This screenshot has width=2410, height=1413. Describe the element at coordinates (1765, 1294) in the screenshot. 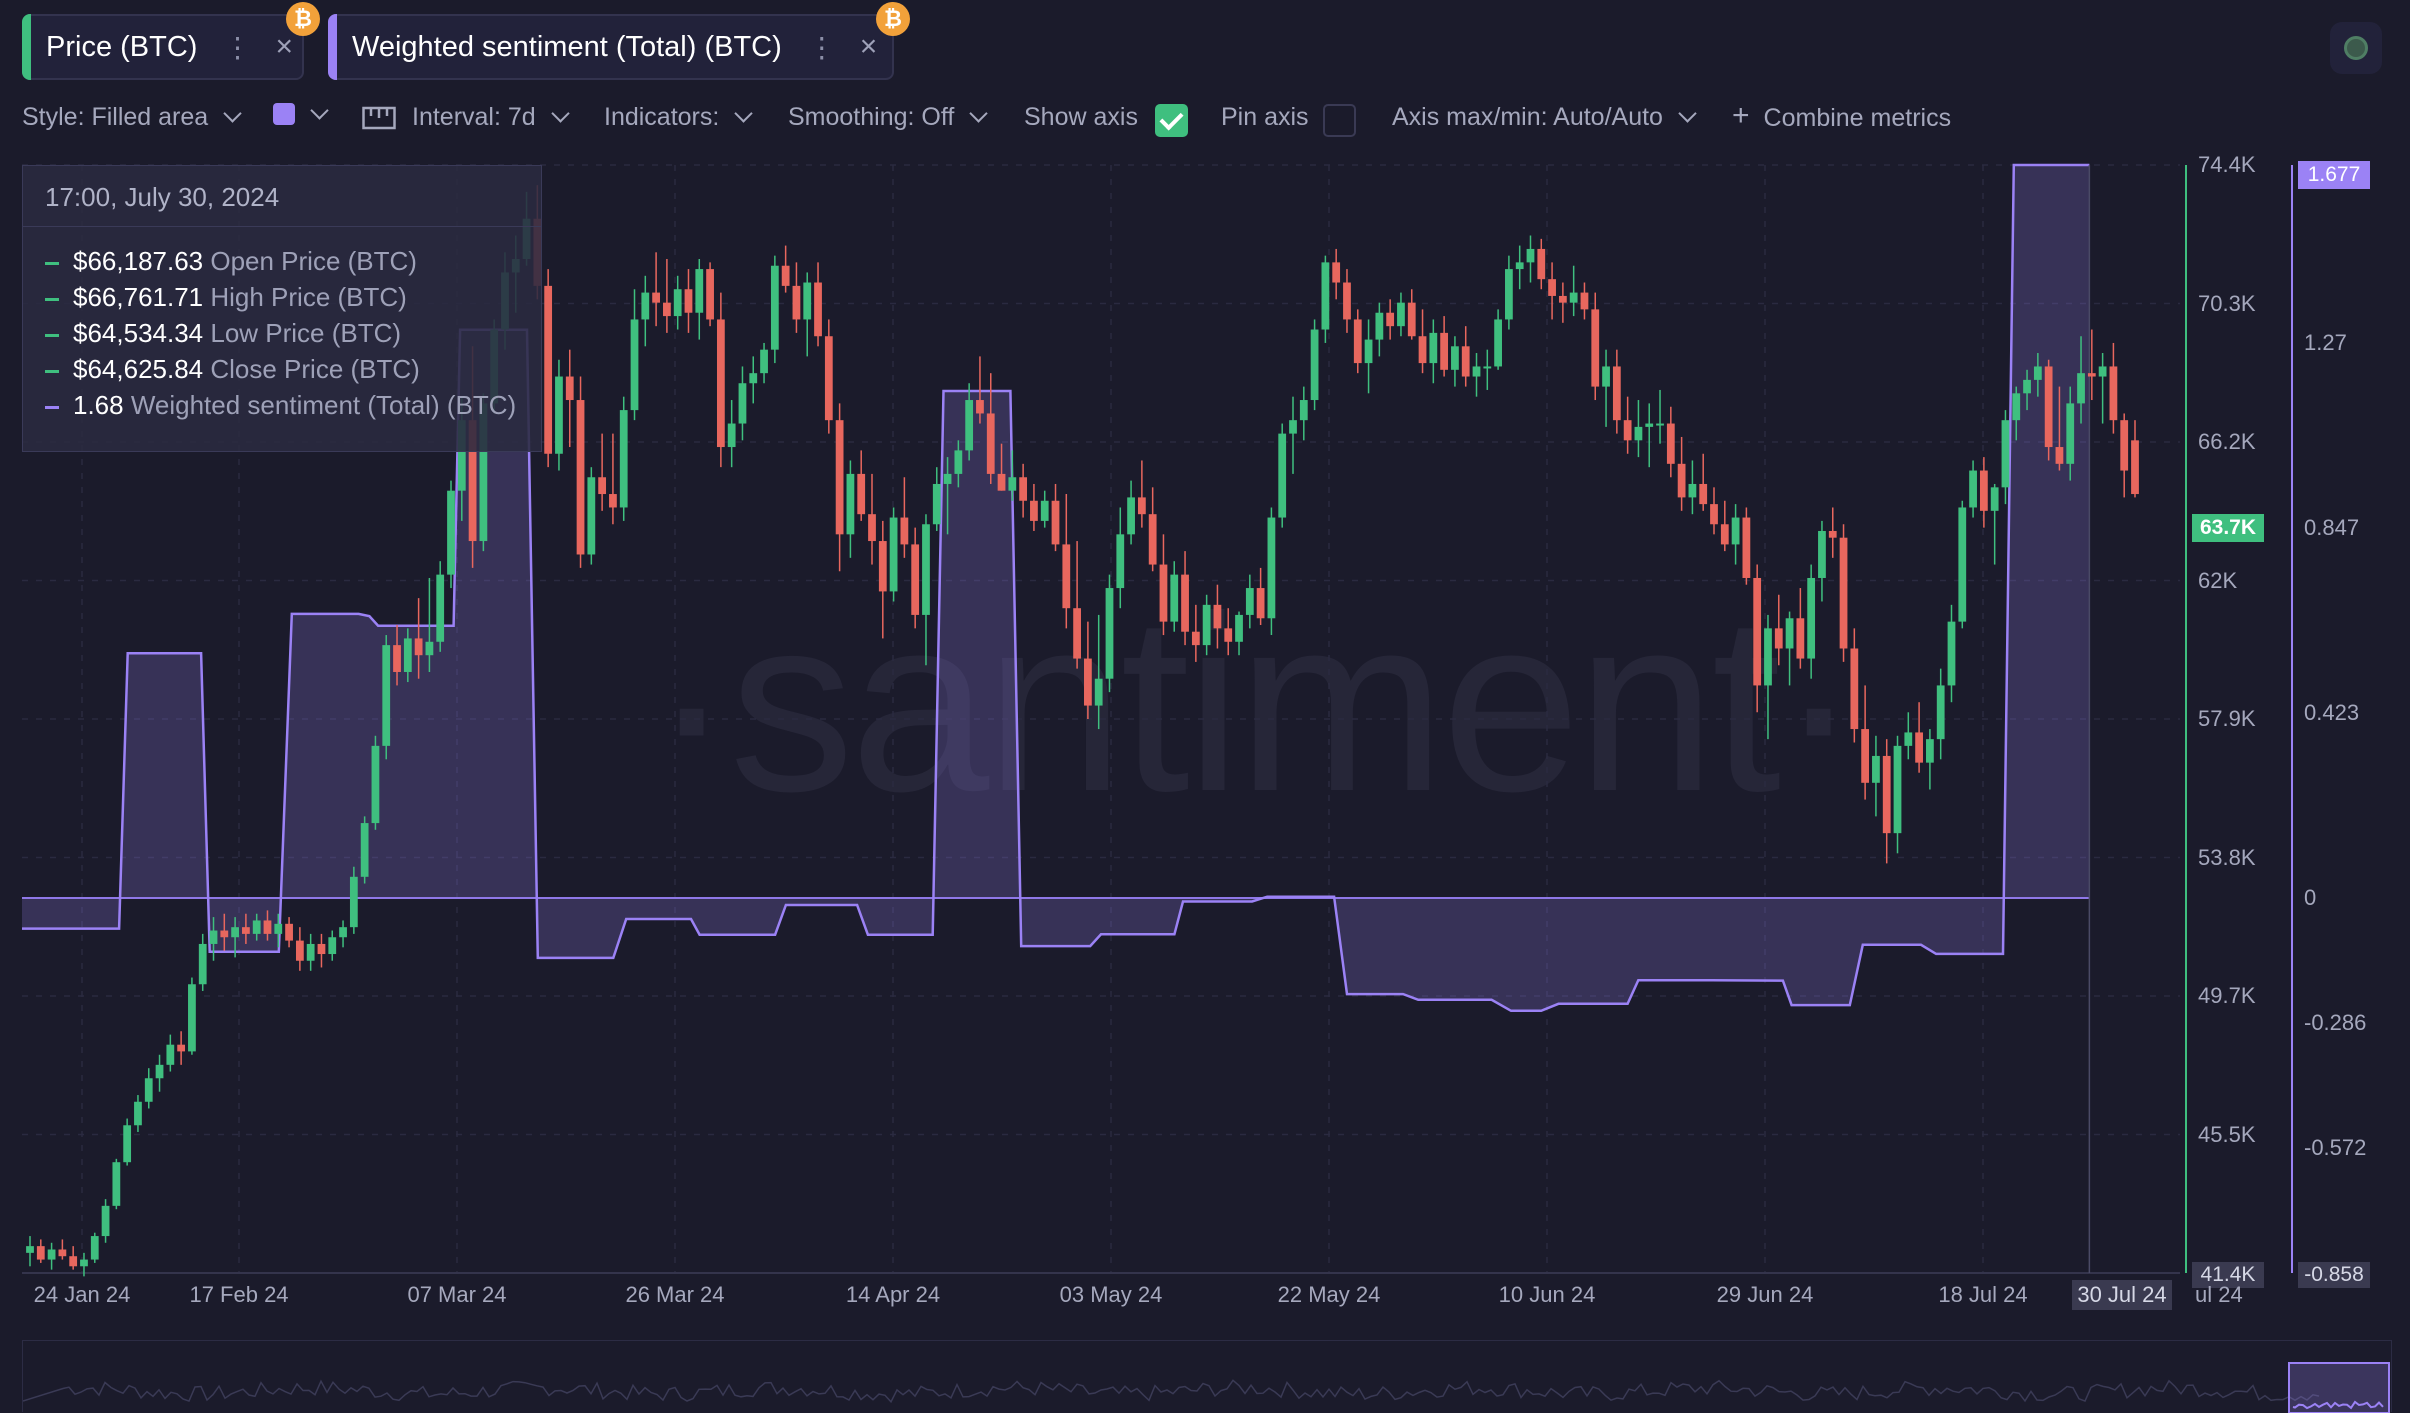

I see `x-axis-tick: 29 Jun 24` at that location.